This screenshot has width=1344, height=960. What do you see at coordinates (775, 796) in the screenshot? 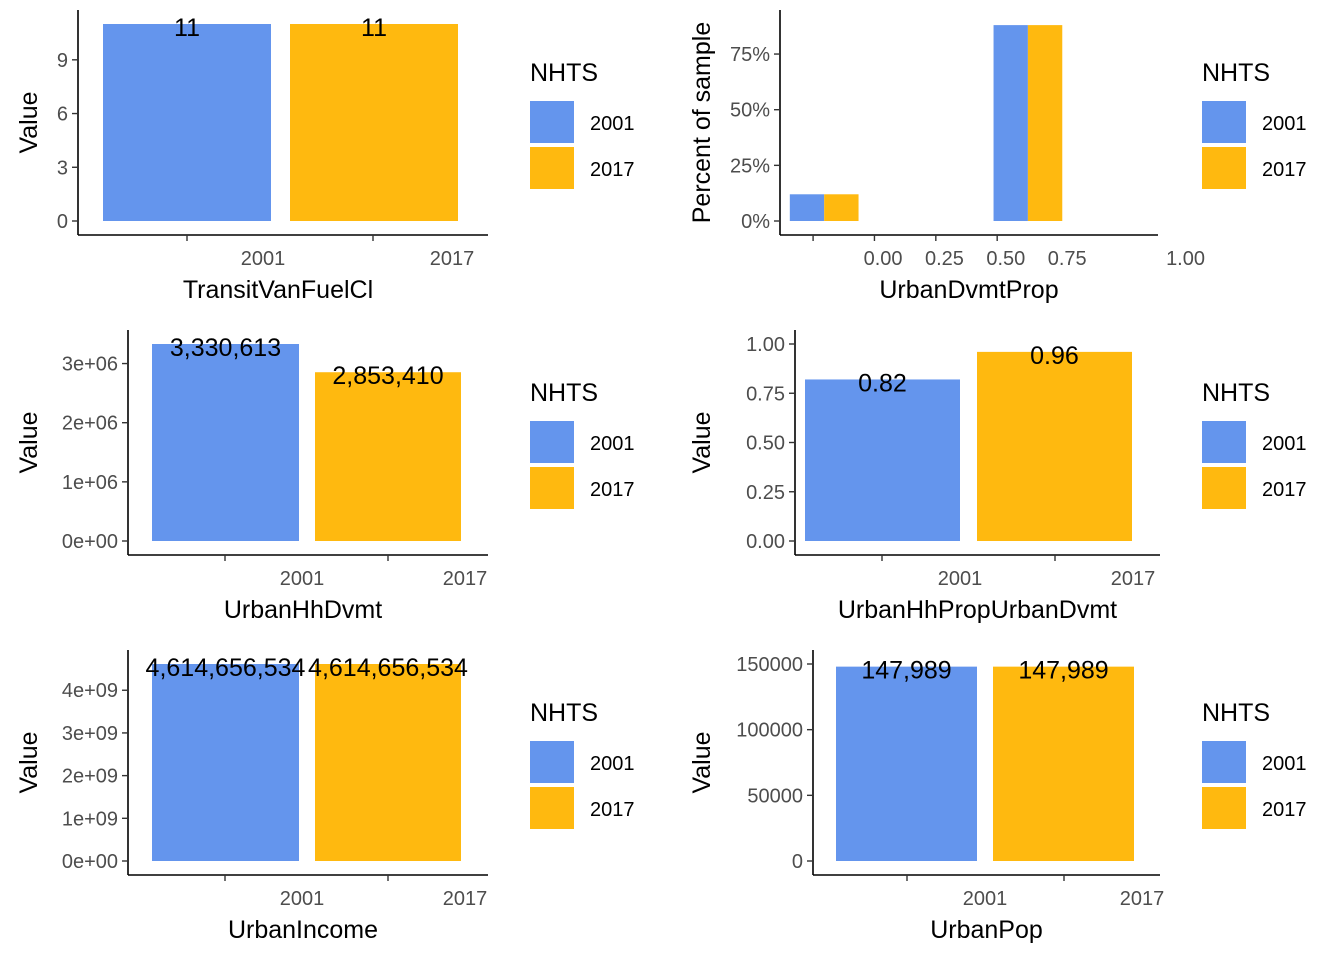
I see `y-tick-label: 50000` at bounding box center [775, 796].